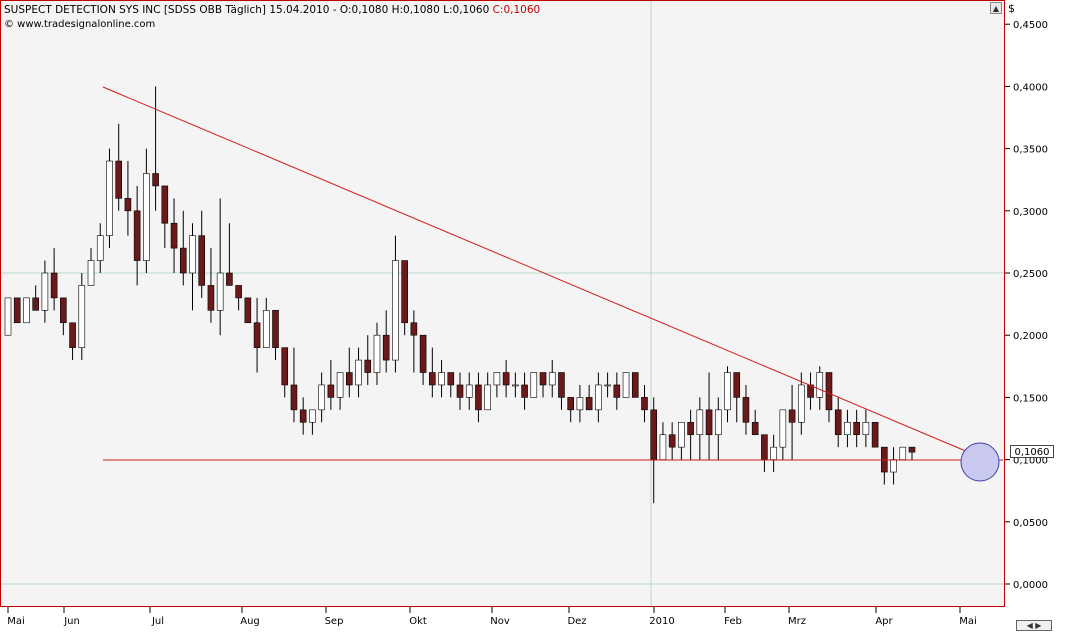 The width and height of the screenshot is (1066, 635). Describe the element at coordinates (157, 621) in the screenshot. I see `x-tick-label: Jul` at that location.